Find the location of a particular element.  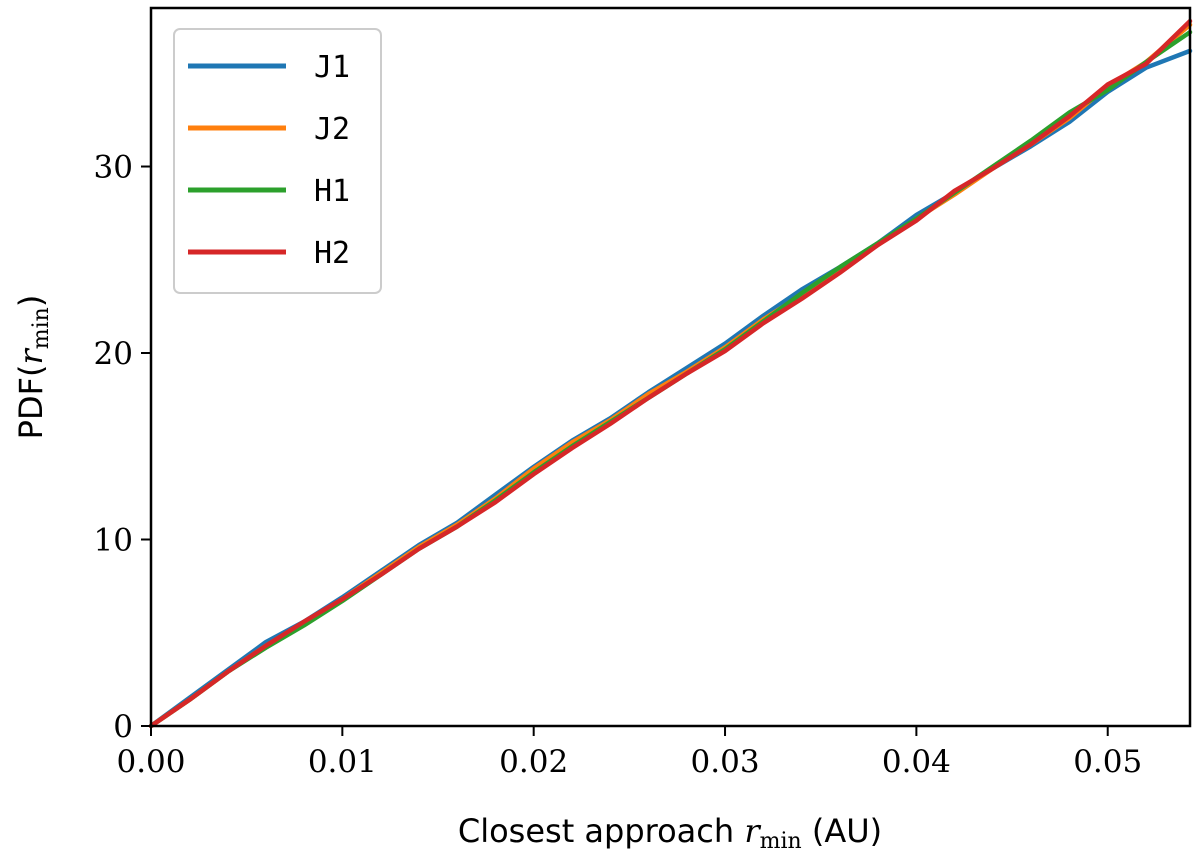

y-axis-label-var: r is located at coordinates (31, 356).